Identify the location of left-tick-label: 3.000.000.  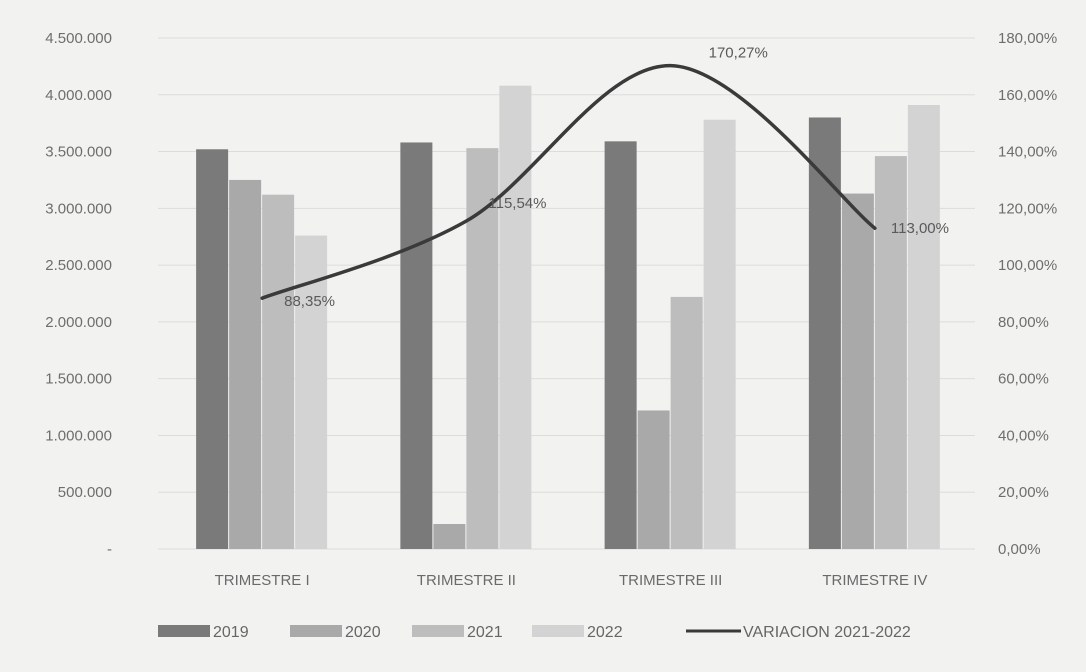
(78, 208).